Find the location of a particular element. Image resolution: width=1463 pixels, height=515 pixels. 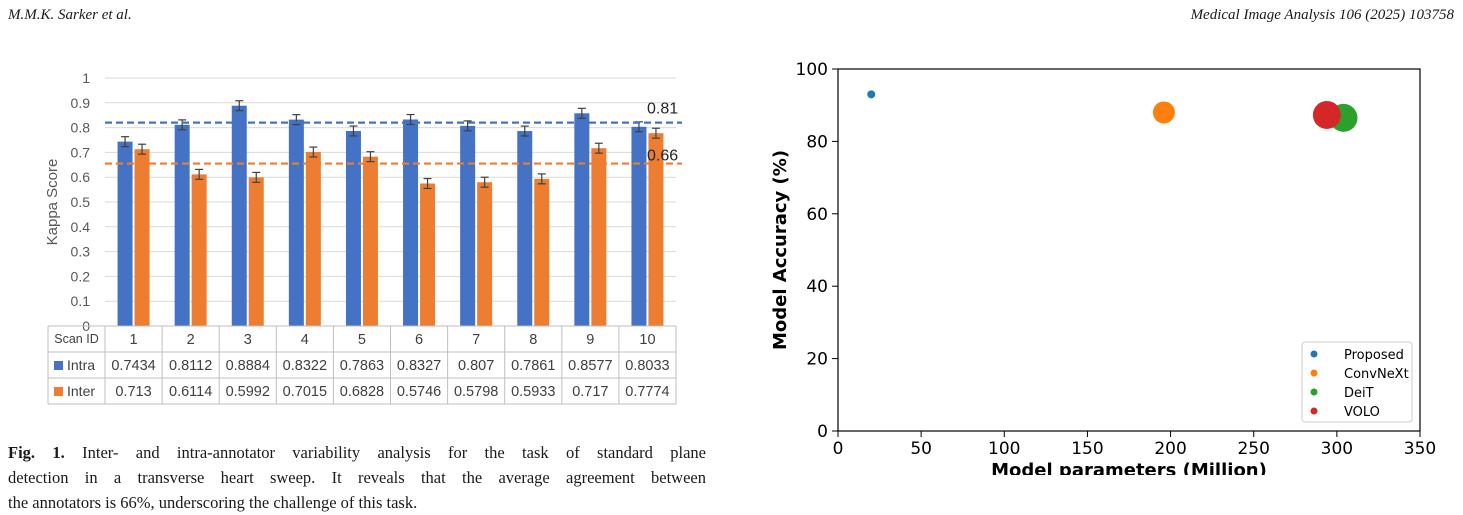

legend-label: Intra is located at coordinates (81, 365).